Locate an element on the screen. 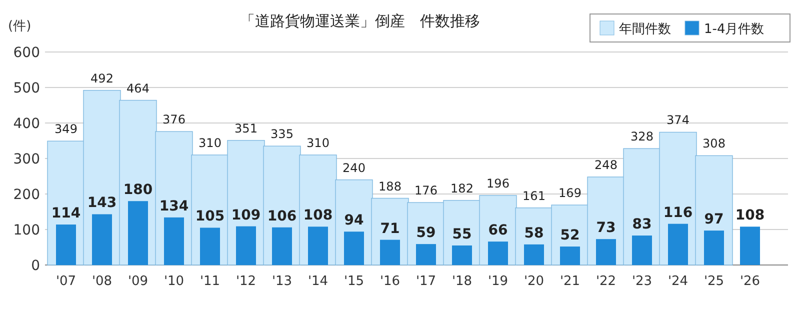 The image size is (800, 317). legend-label: 年間件数 is located at coordinates (645, 29).